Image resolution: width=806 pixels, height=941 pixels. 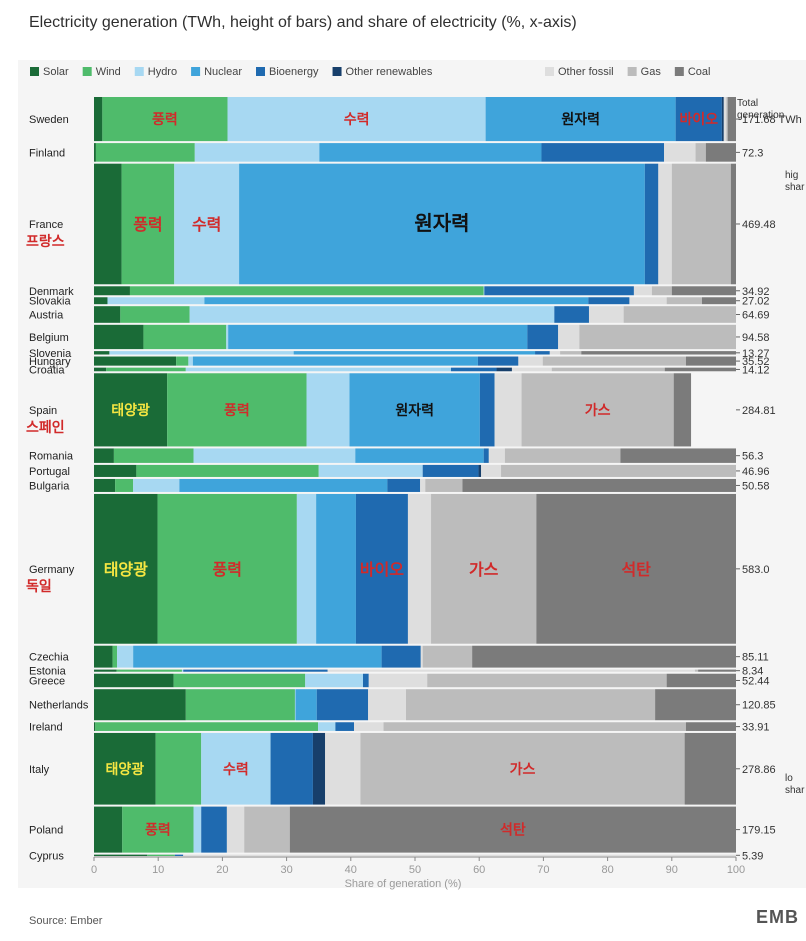 What do you see at coordinates (108, 829) in the screenshot?
I see `segment-poland-solar` at bounding box center [108, 829].